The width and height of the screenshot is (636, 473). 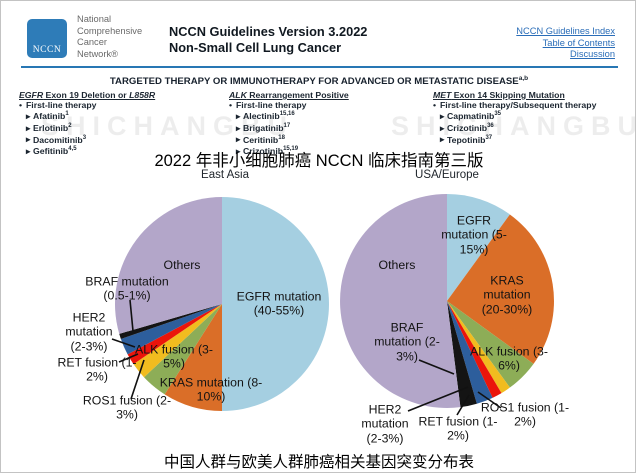 I want to click on column-header: MET Exon 14 Skipping Mutation, so click(x=499, y=95).